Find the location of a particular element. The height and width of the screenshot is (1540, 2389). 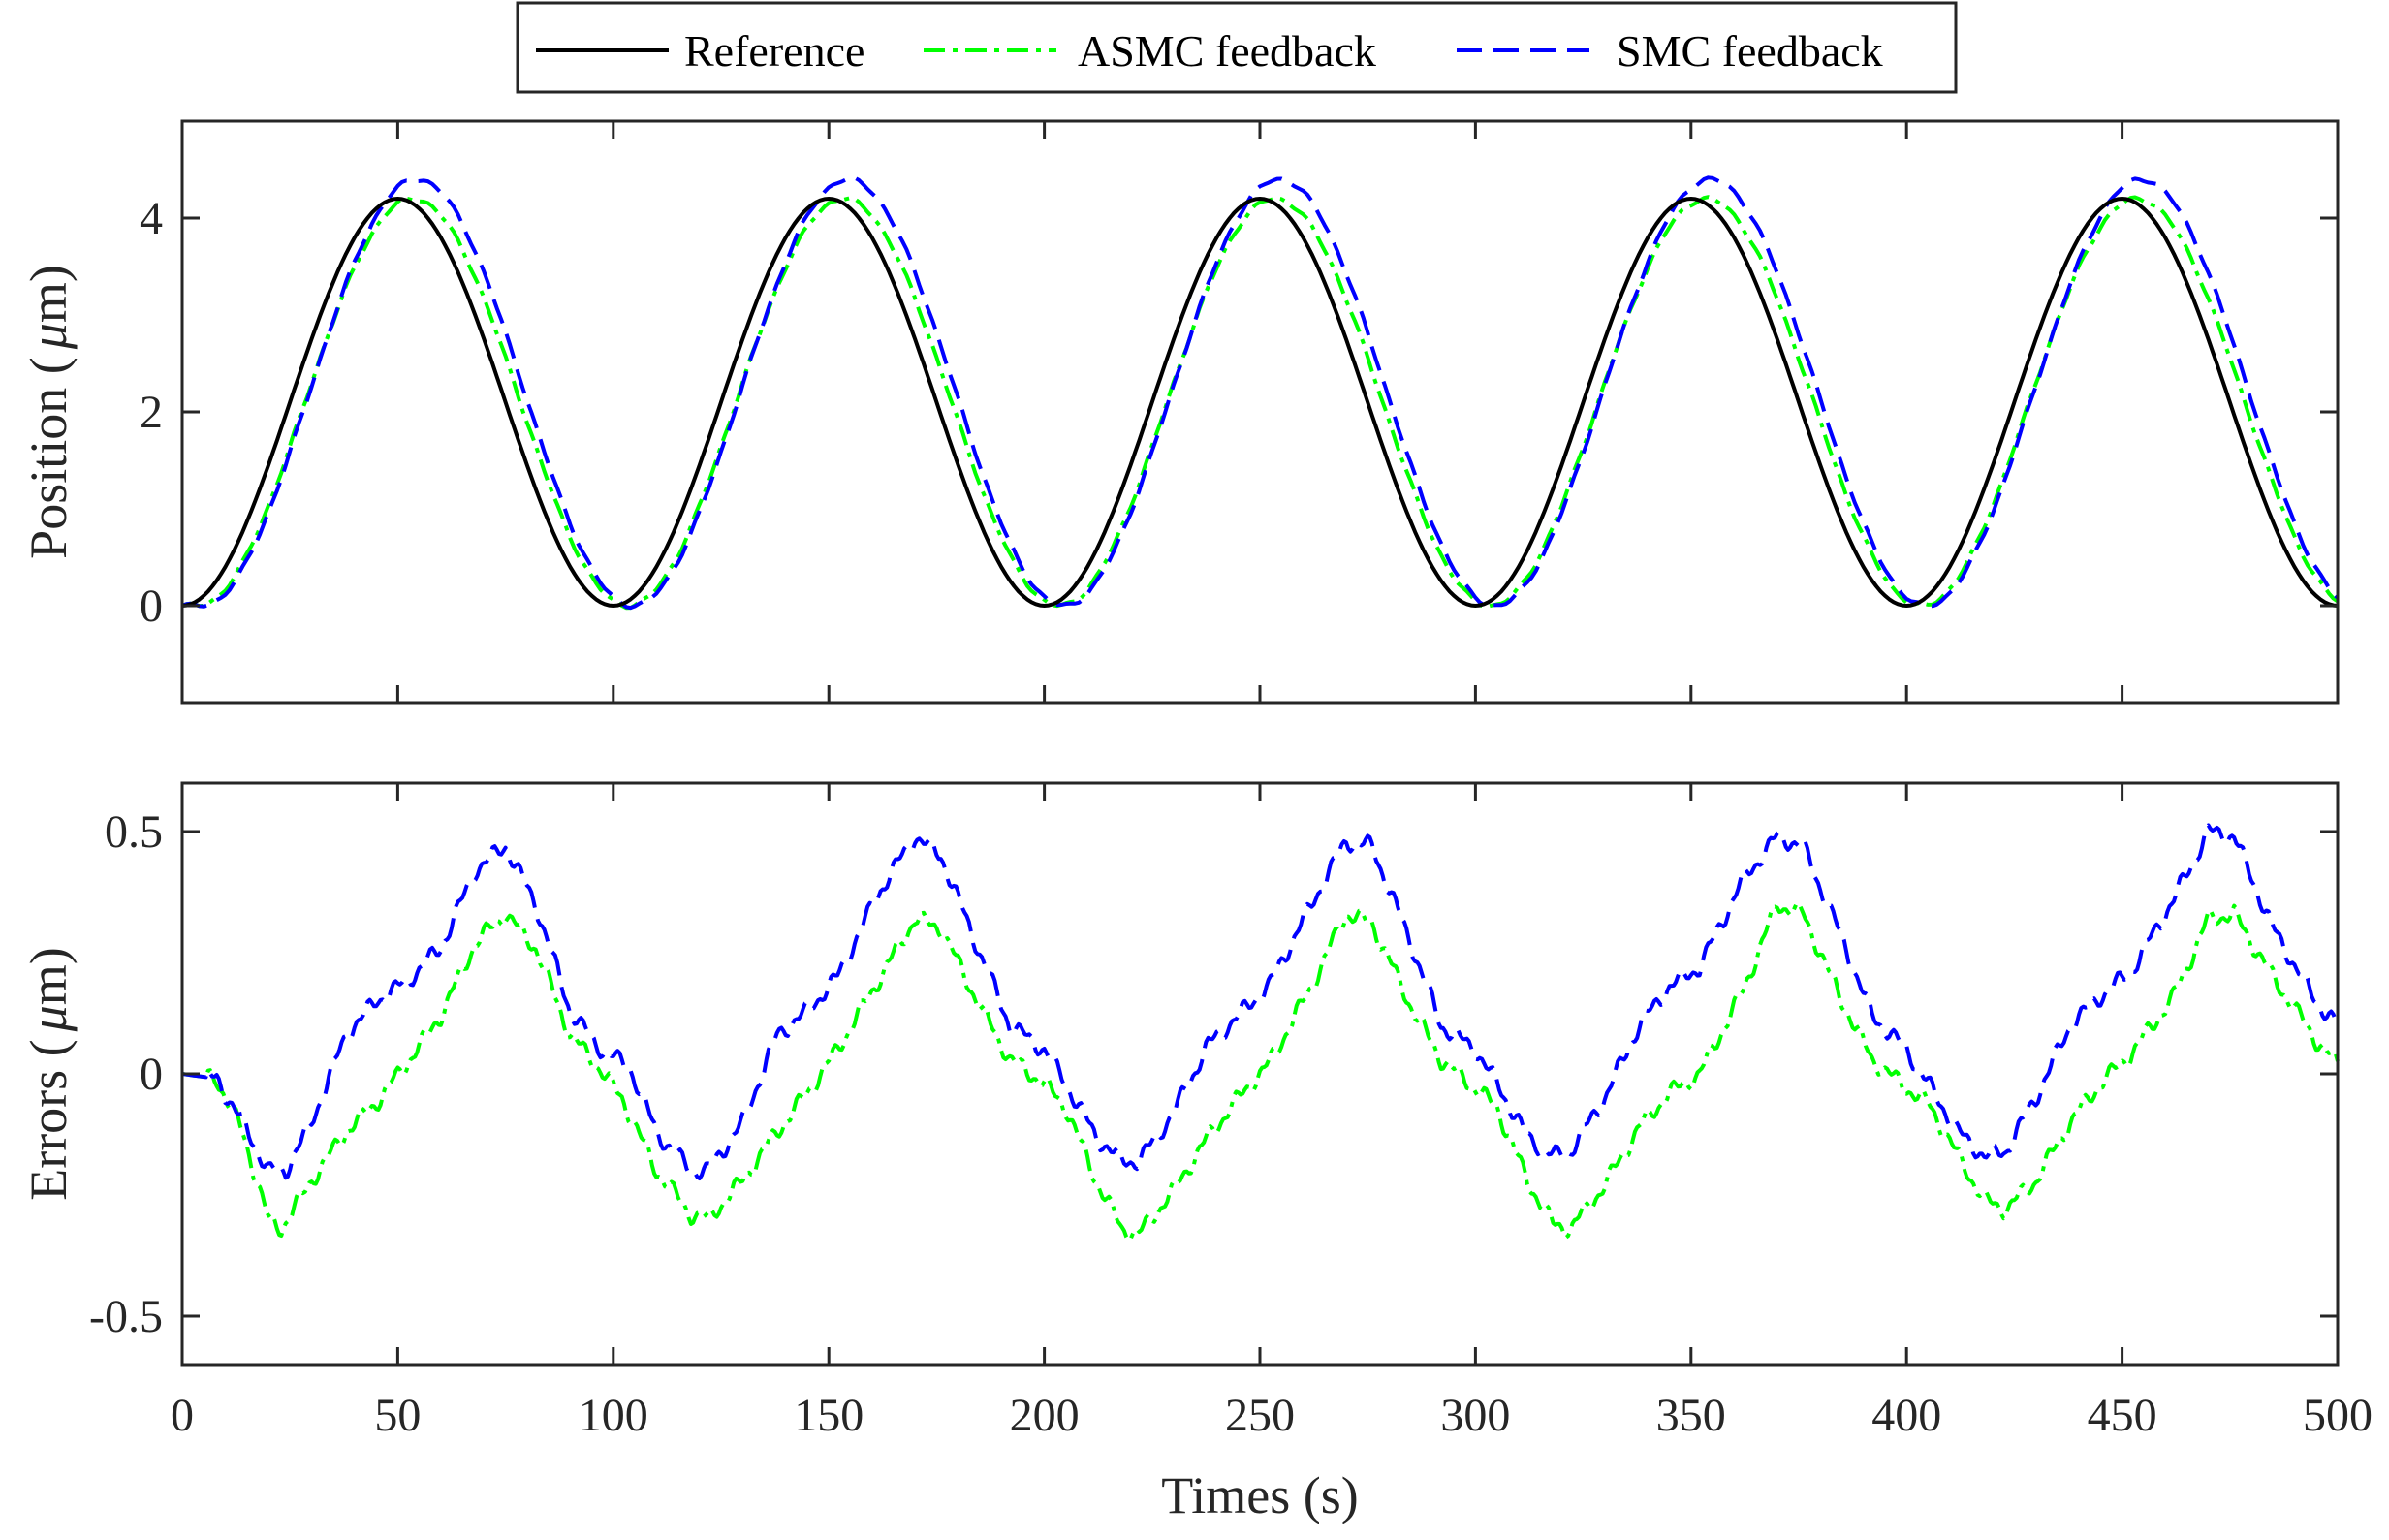

position-y-tick-label: 4 is located at coordinates (151, 218).